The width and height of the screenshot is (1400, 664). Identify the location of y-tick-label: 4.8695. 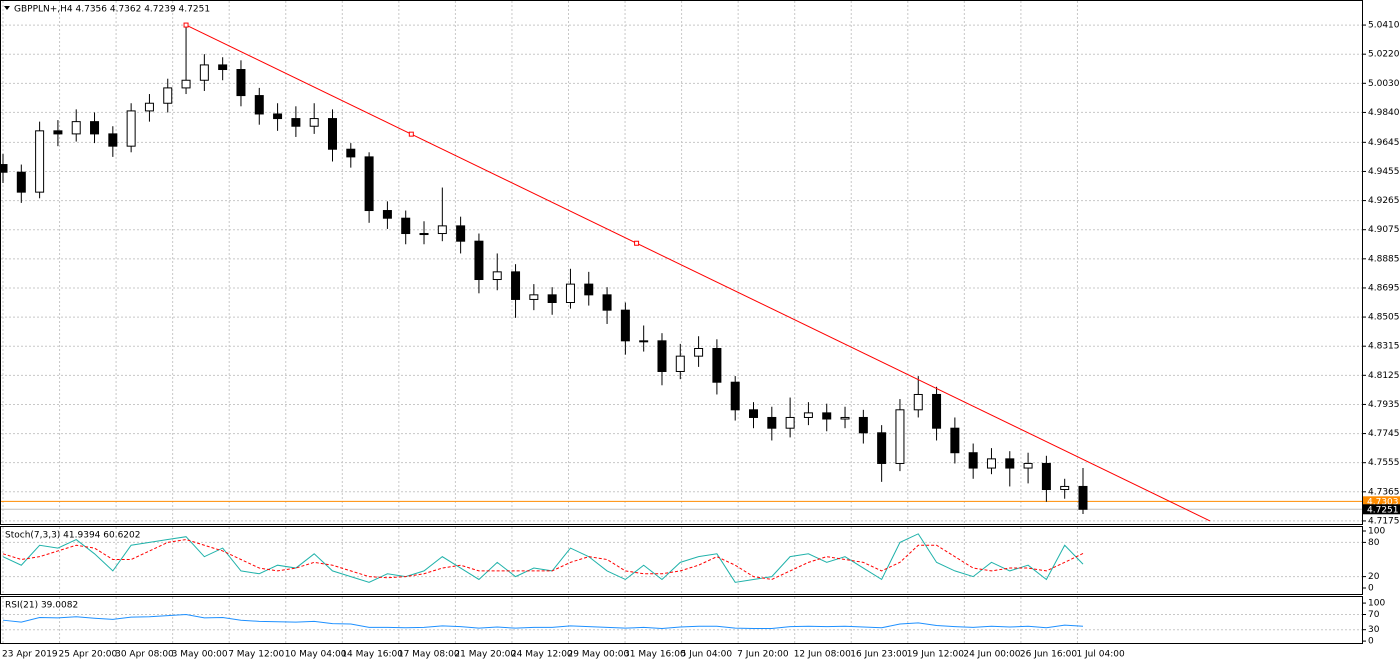
(1384, 288).